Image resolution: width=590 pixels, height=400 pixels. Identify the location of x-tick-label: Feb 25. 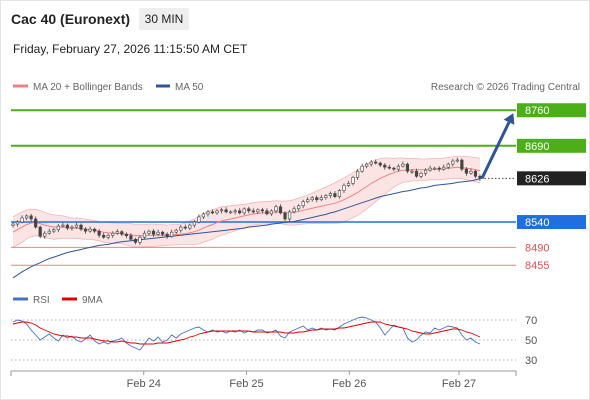
(246, 384).